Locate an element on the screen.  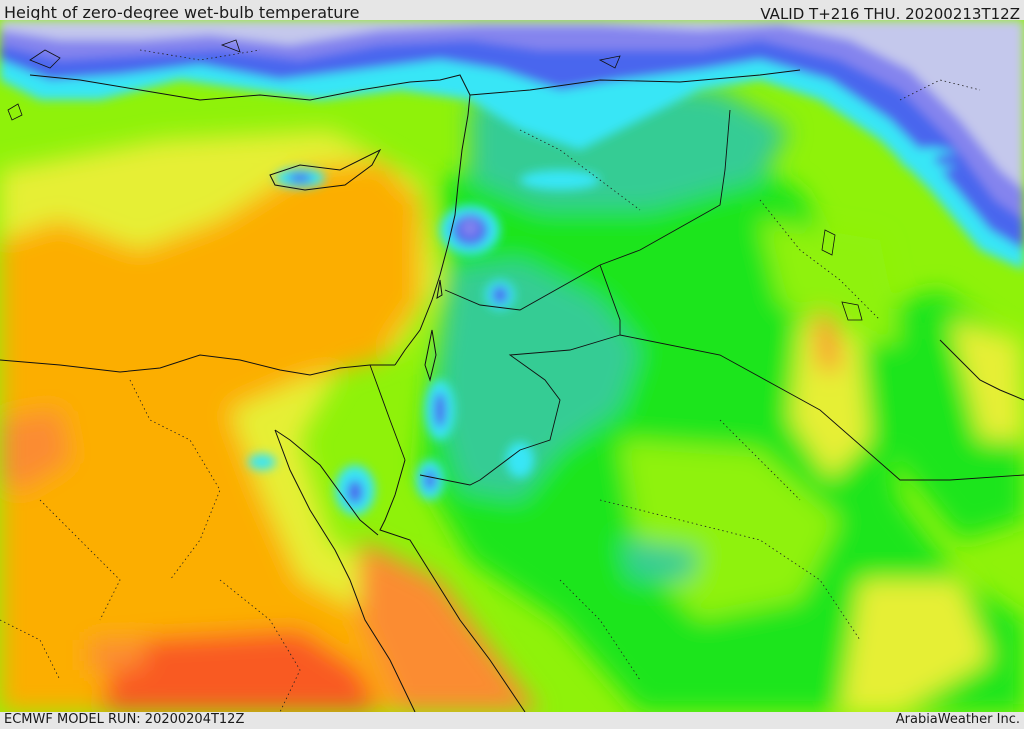
border-iraq-saudi is located at coordinates (821, 407).